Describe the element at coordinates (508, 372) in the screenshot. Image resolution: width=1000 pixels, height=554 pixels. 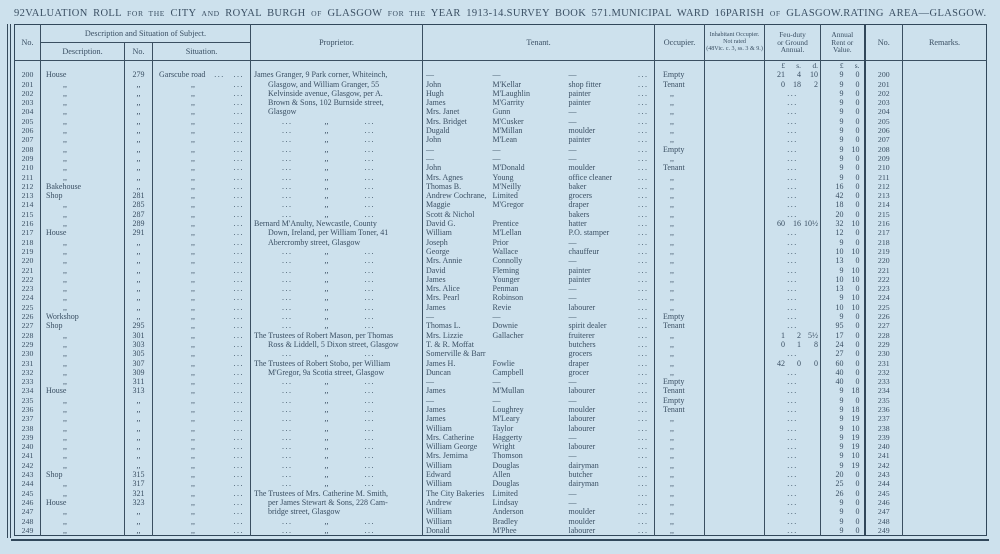
I see `tenant-surname-cell: Campbell` at that location.